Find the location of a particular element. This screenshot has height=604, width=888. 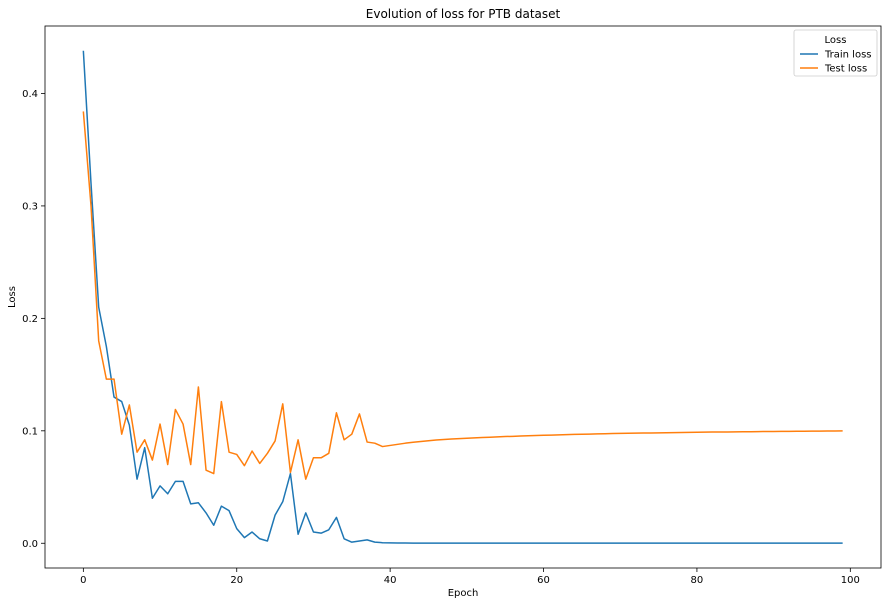

y-tick-label: 0.1 is located at coordinates (30, 431).